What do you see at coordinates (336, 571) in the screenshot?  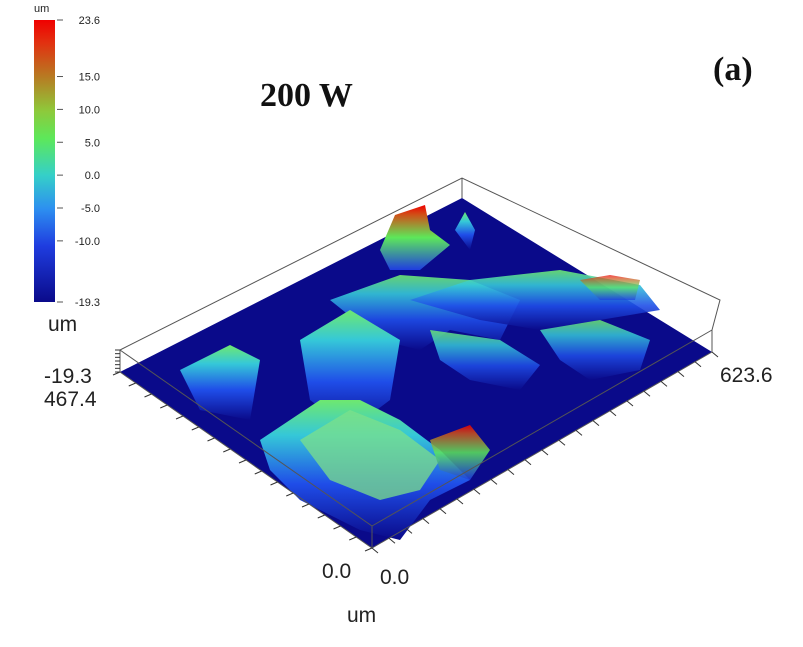 I see `y-axis-min-label: 0.0` at bounding box center [336, 571].